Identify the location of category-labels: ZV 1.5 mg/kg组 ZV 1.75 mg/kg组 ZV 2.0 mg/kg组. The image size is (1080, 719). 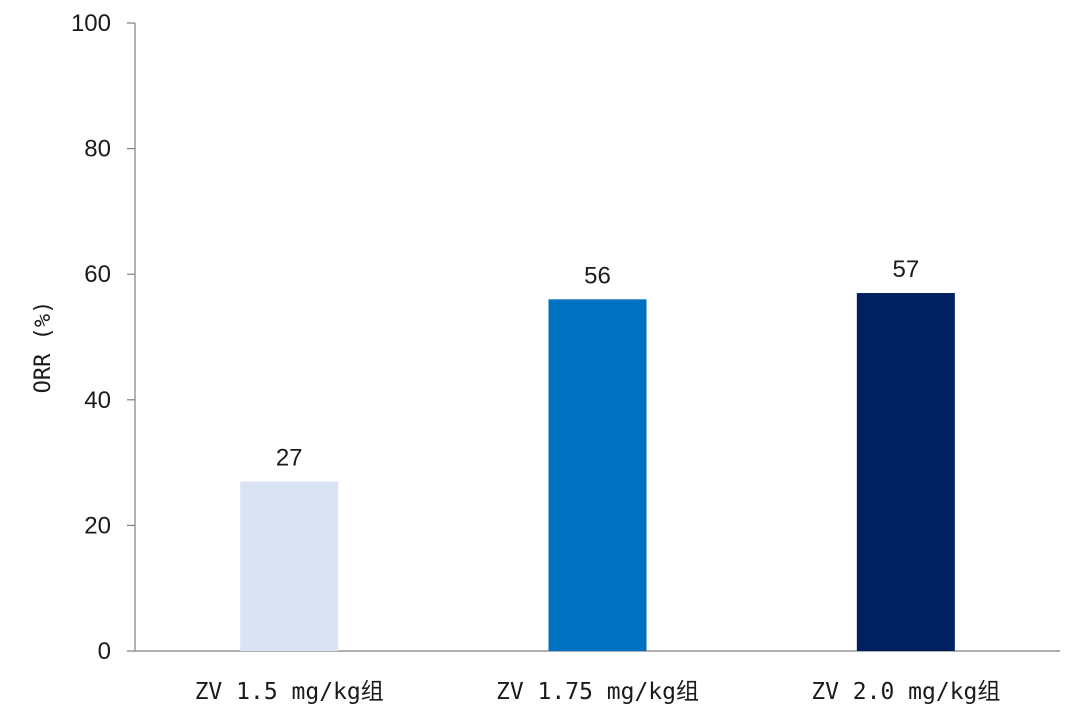
(598, 692).